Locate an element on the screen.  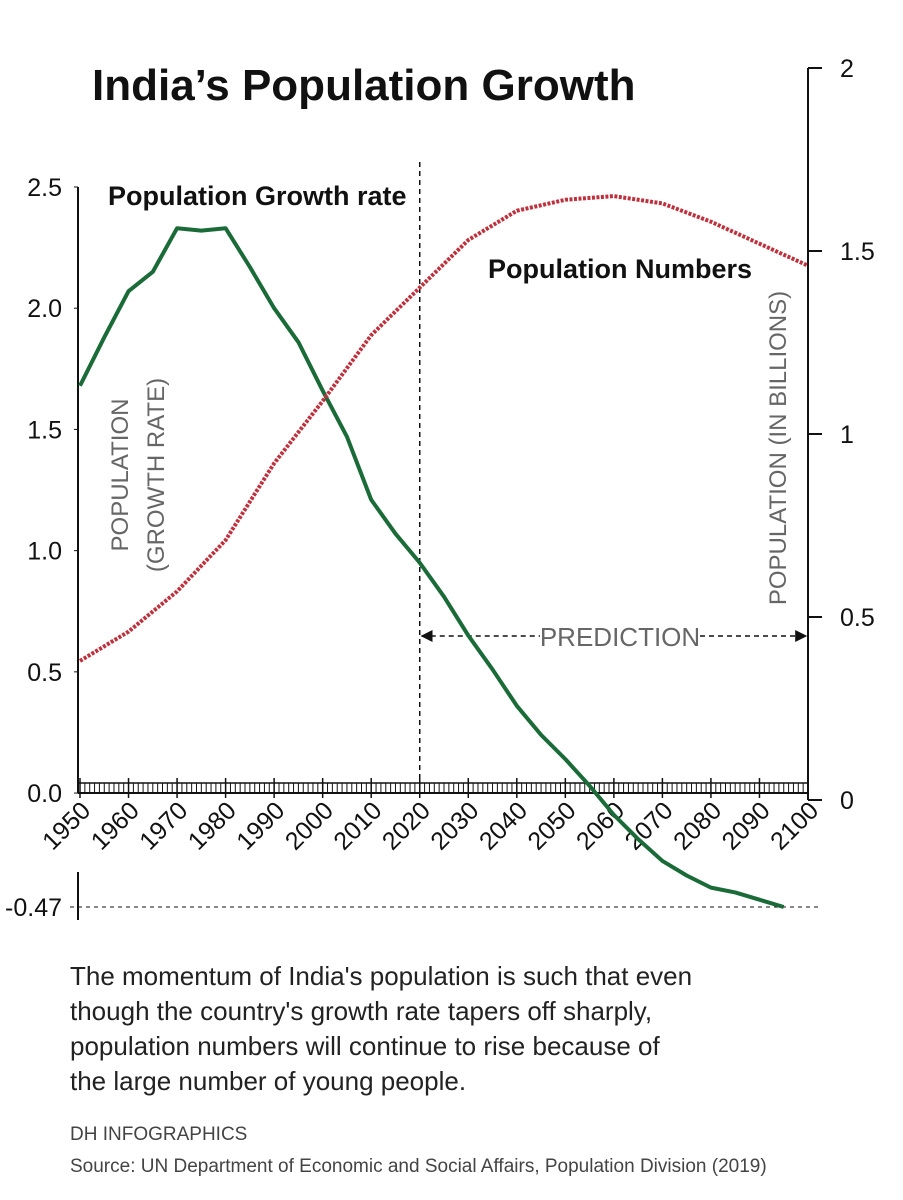
series-label: Population Growth rate is located at coordinates (257, 196).